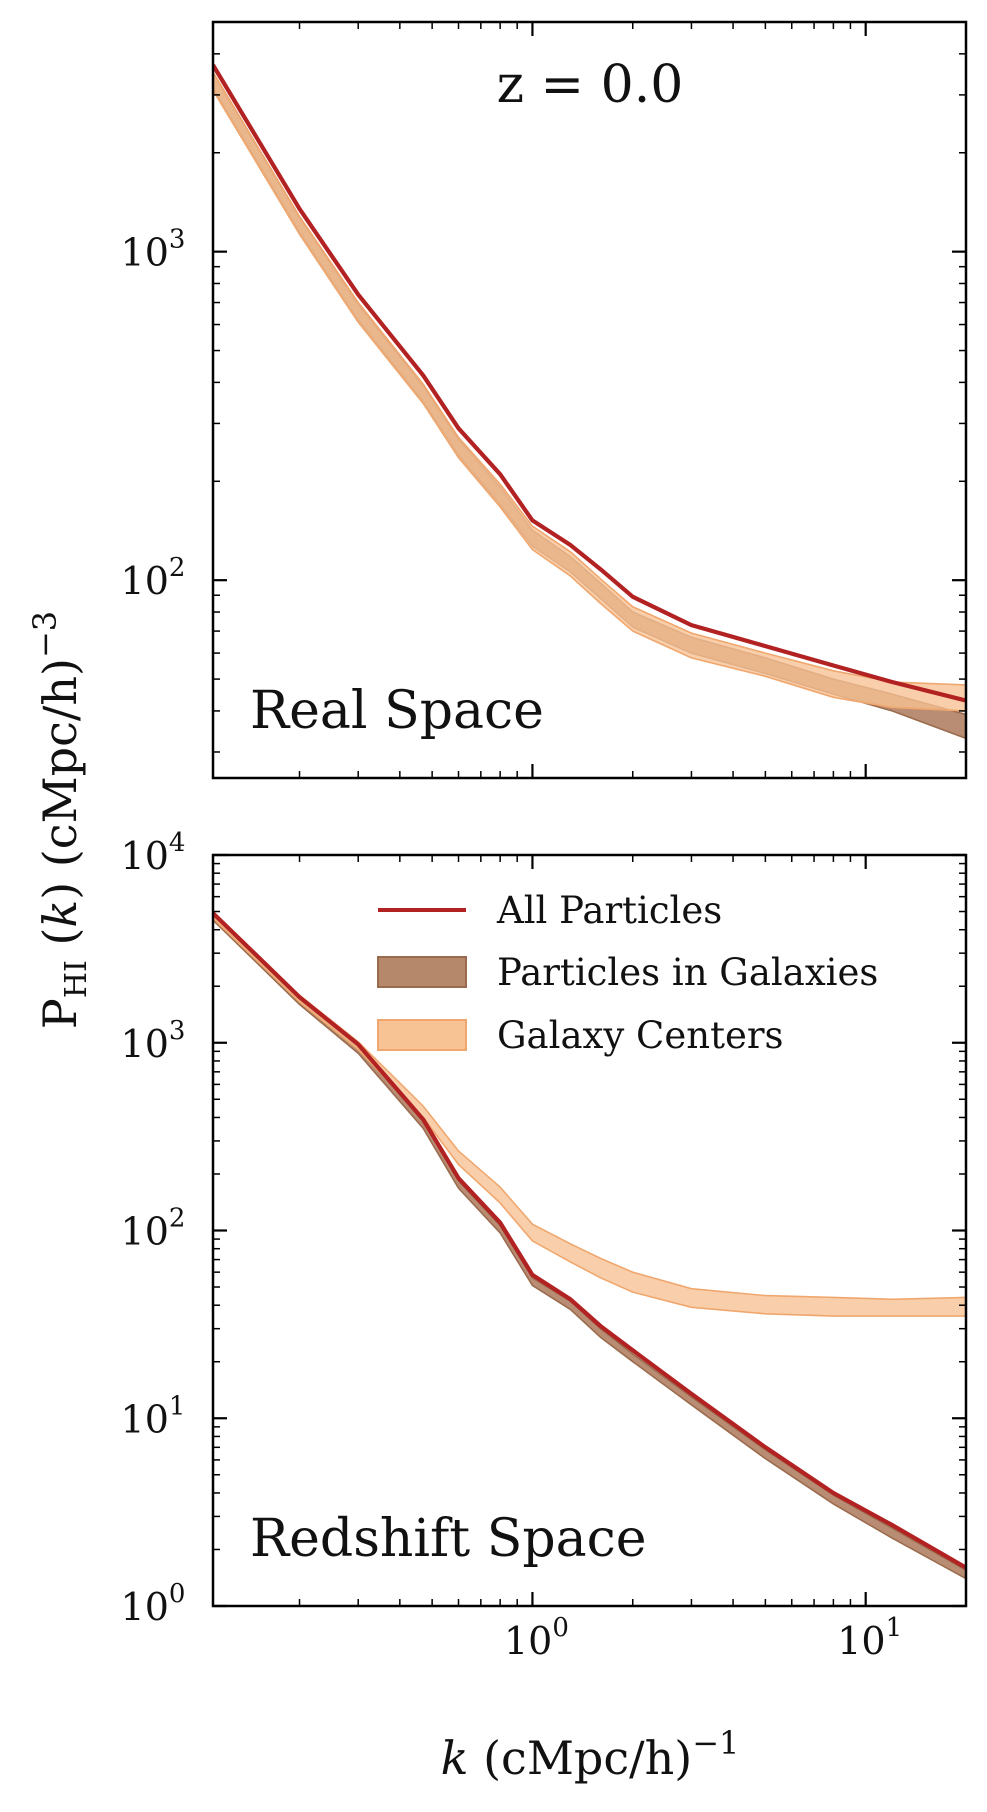 This screenshot has width=987, height=1812. What do you see at coordinates (422, 972) in the screenshot?
I see `legend-swatch-particles-in-galaxies` at bounding box center [422, 972].